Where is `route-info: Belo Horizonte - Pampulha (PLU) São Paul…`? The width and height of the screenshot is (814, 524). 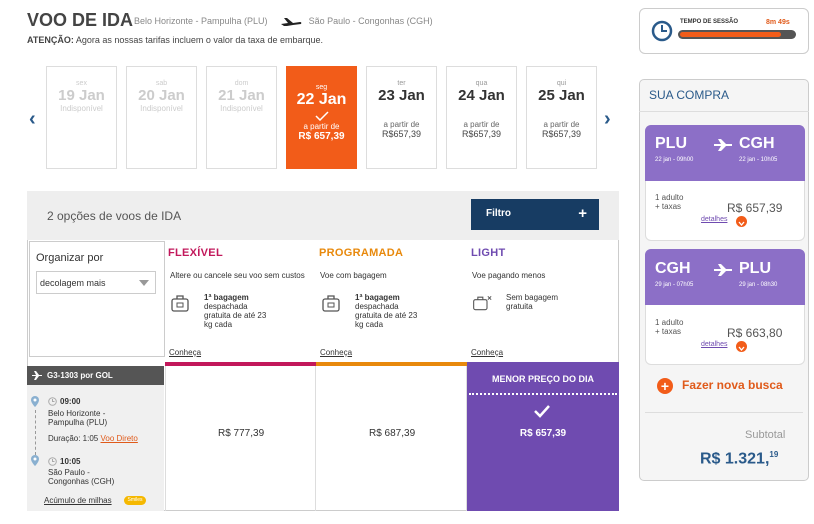
route-info: Belo Horizonte - Pampulha (PLU) São Paul… is located at coordinates (286, 21).